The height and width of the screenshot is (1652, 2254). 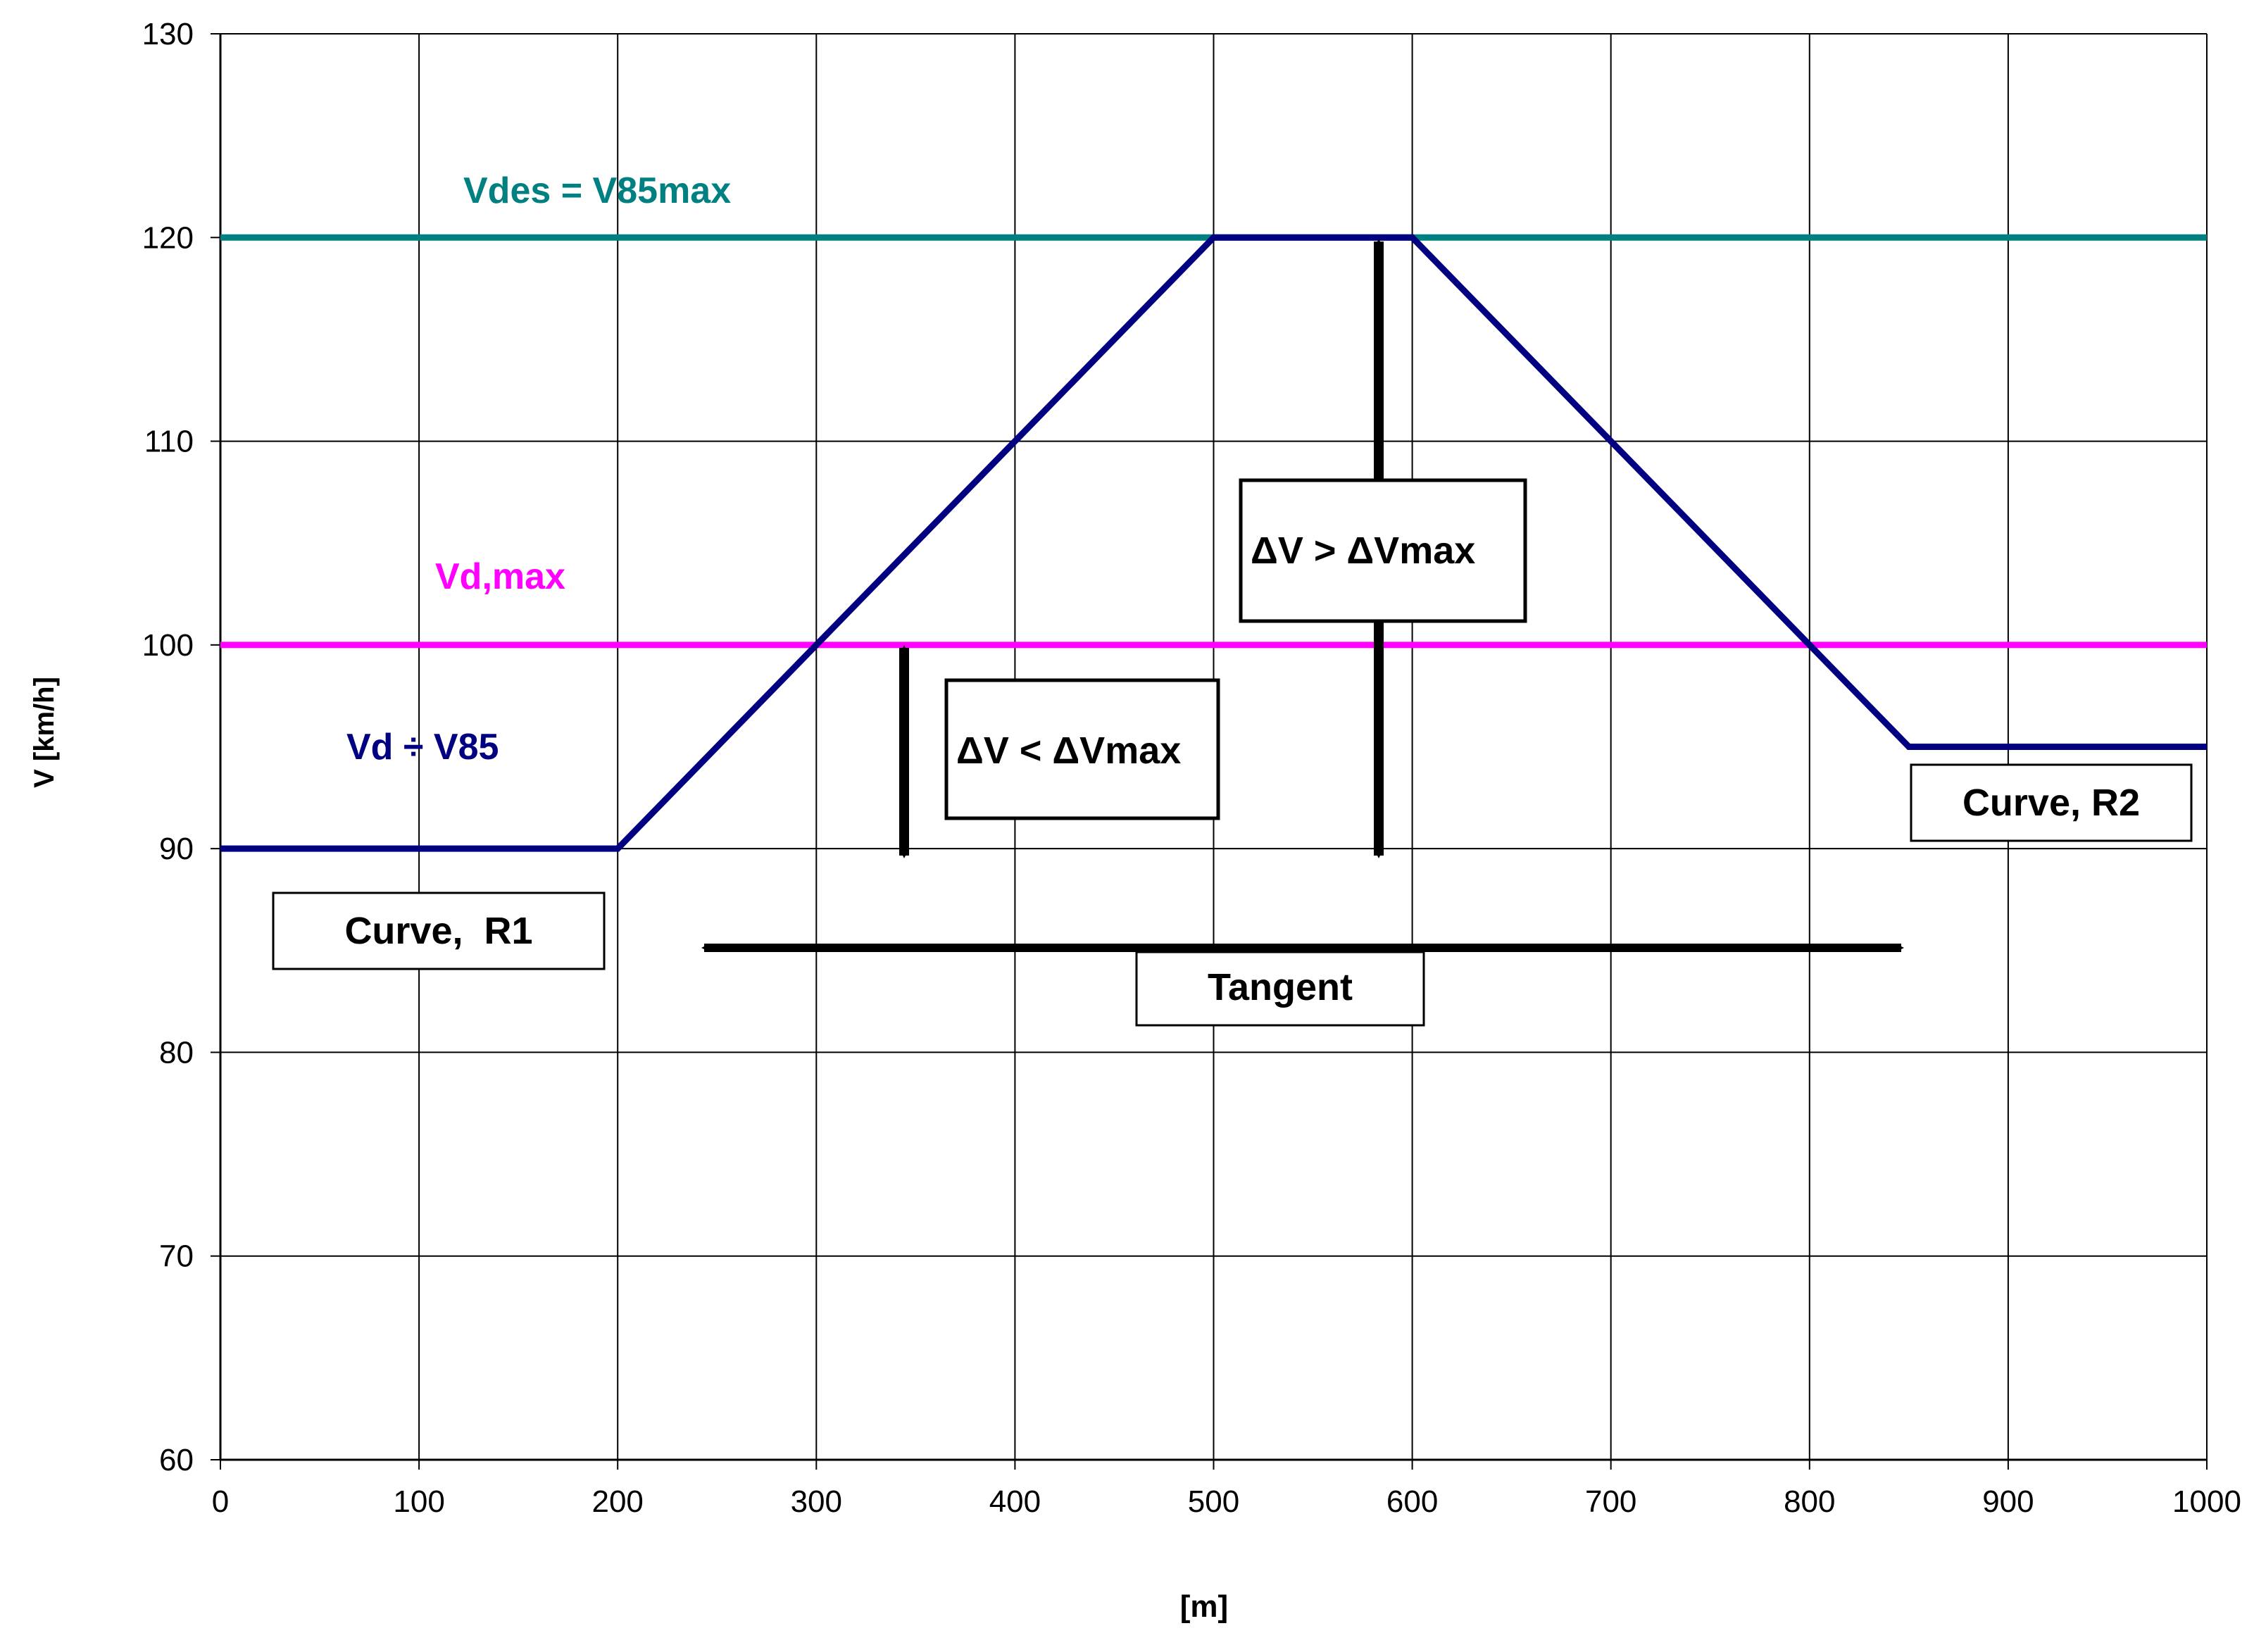 I want to click on curve-r1-box: Curve, R1, so click(x=439, y=930).